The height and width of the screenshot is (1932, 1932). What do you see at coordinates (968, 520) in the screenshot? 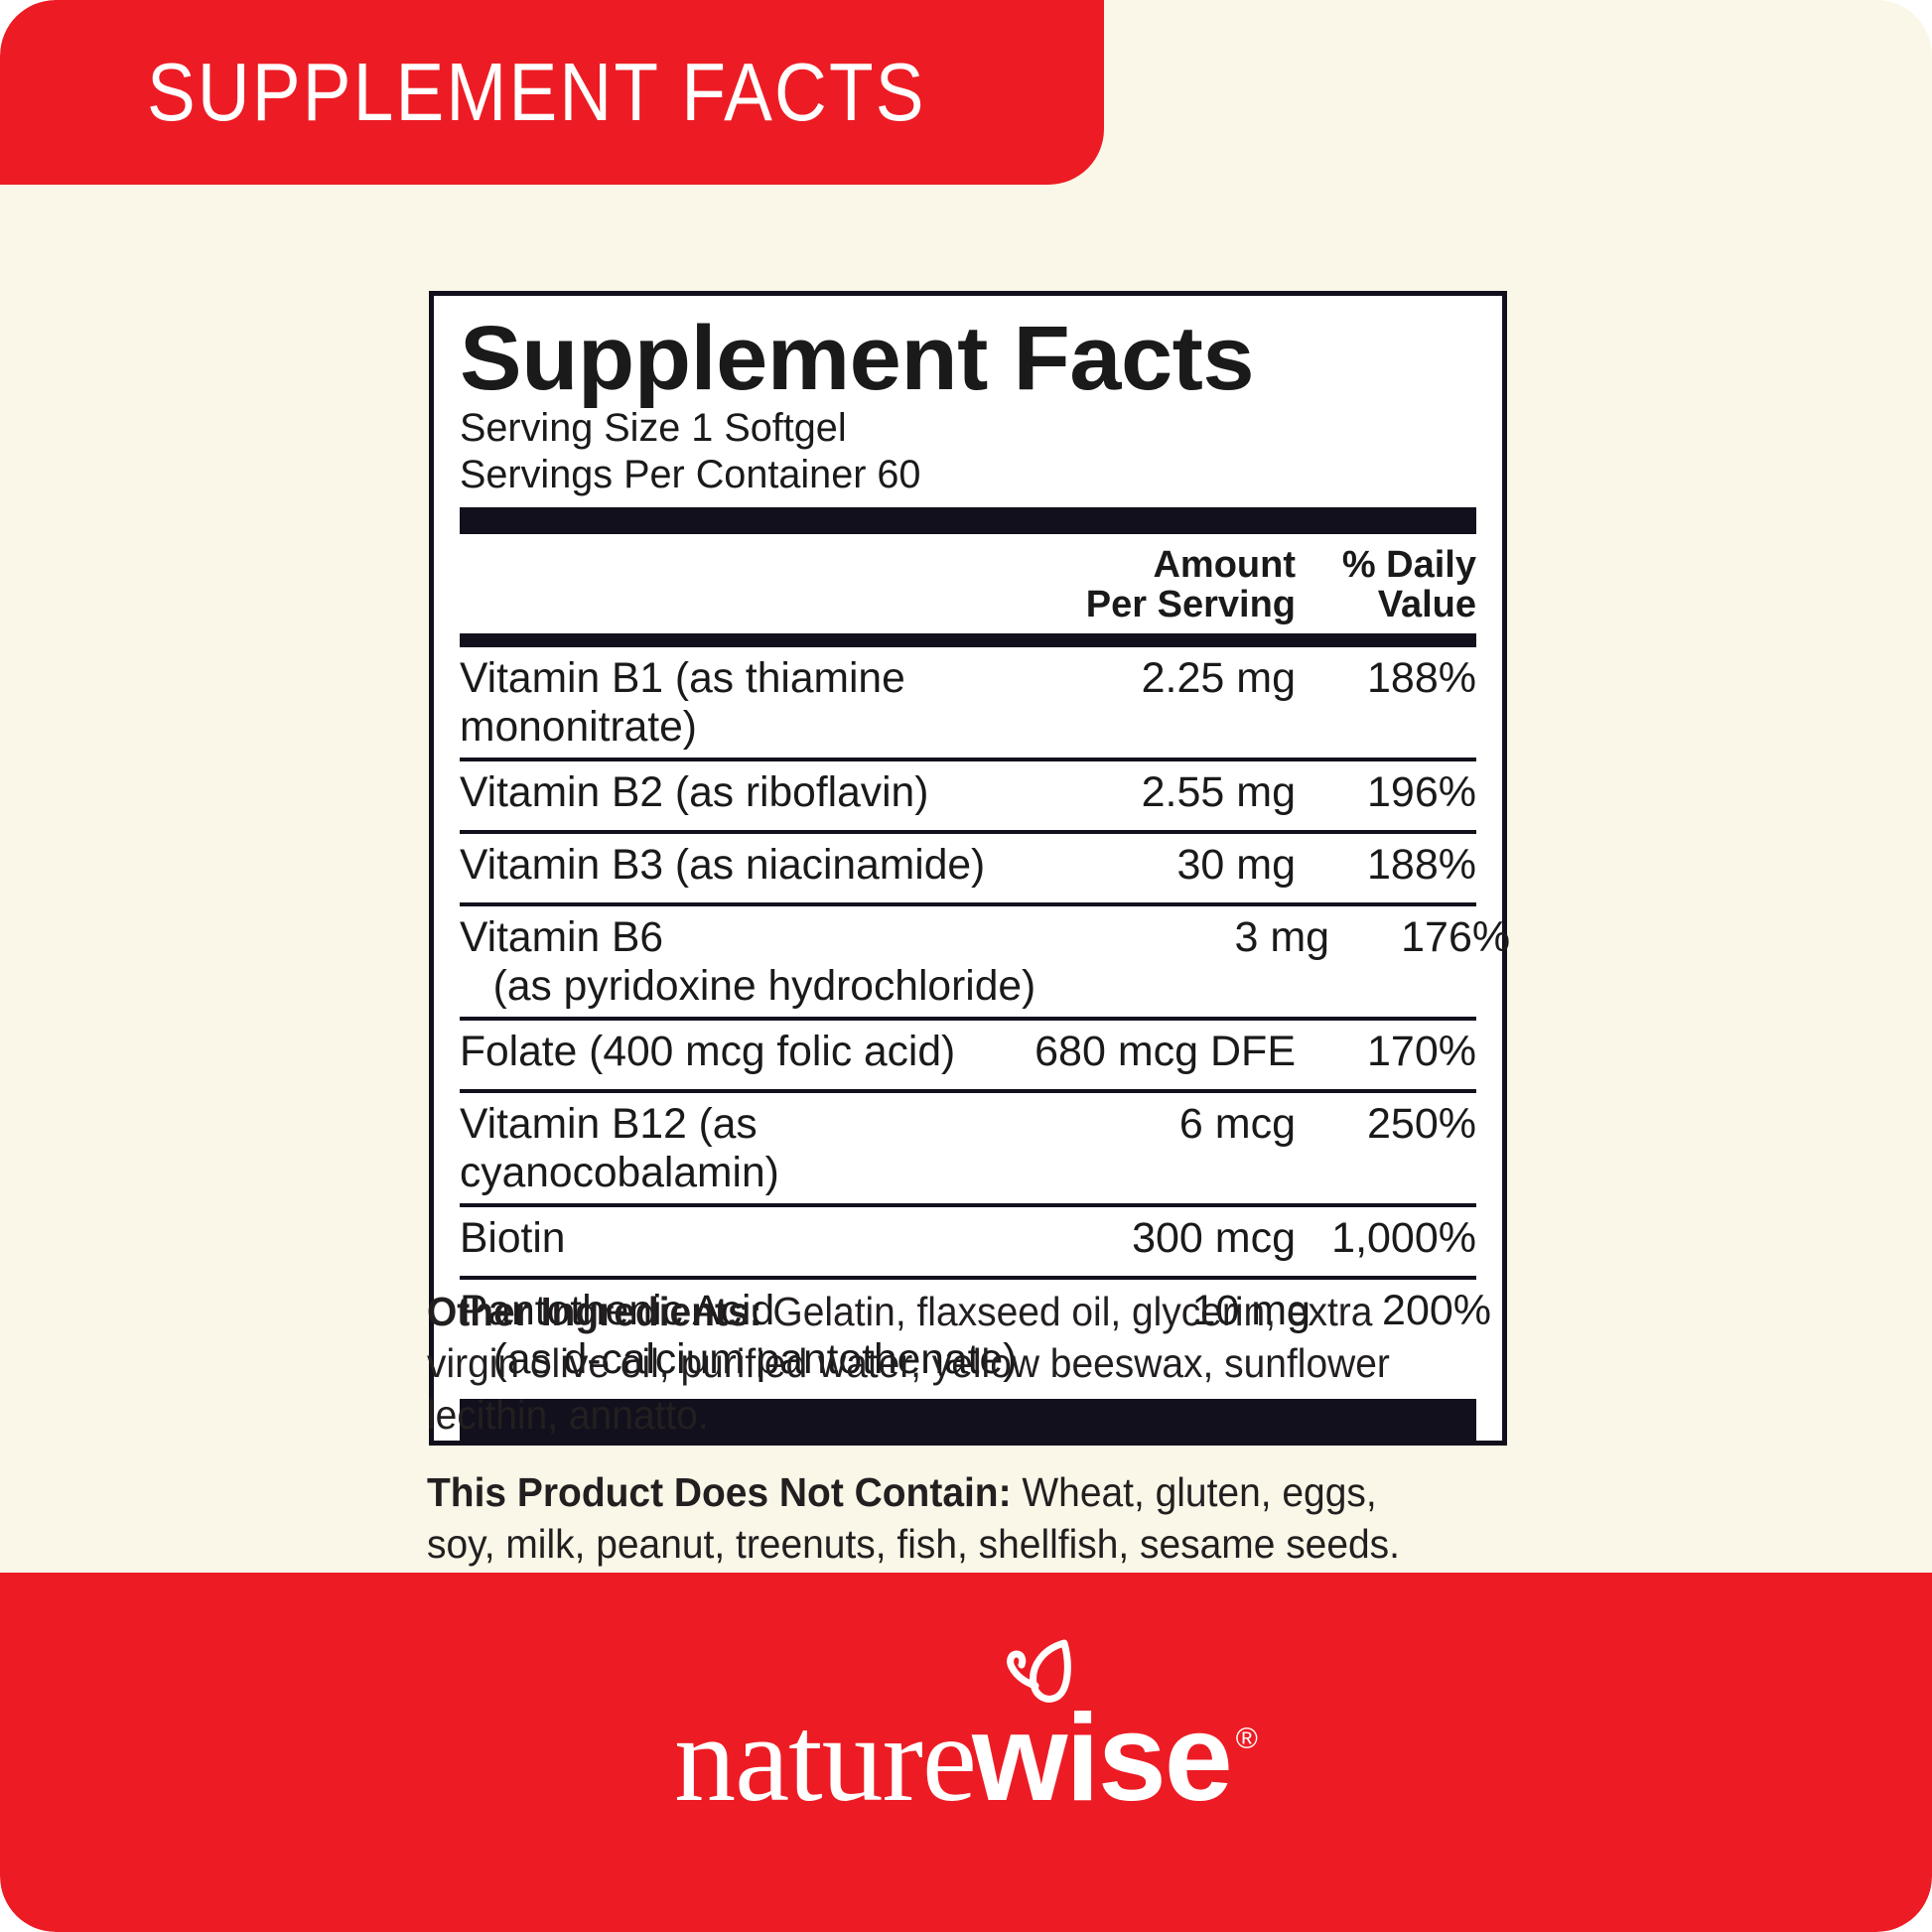
I see `panel-divider-thick` at bounding box center [968, 520].